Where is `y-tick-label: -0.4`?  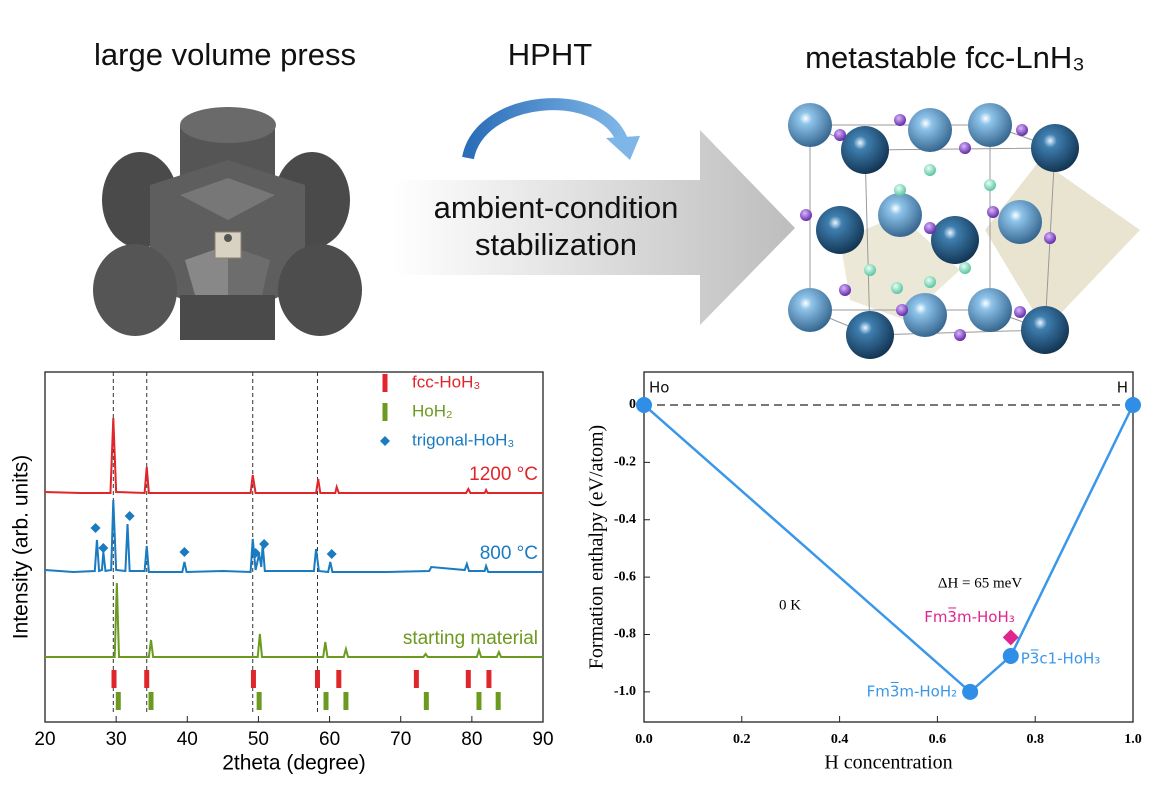 y-tick-label: -0.4 is located at coordinates (625, 519).